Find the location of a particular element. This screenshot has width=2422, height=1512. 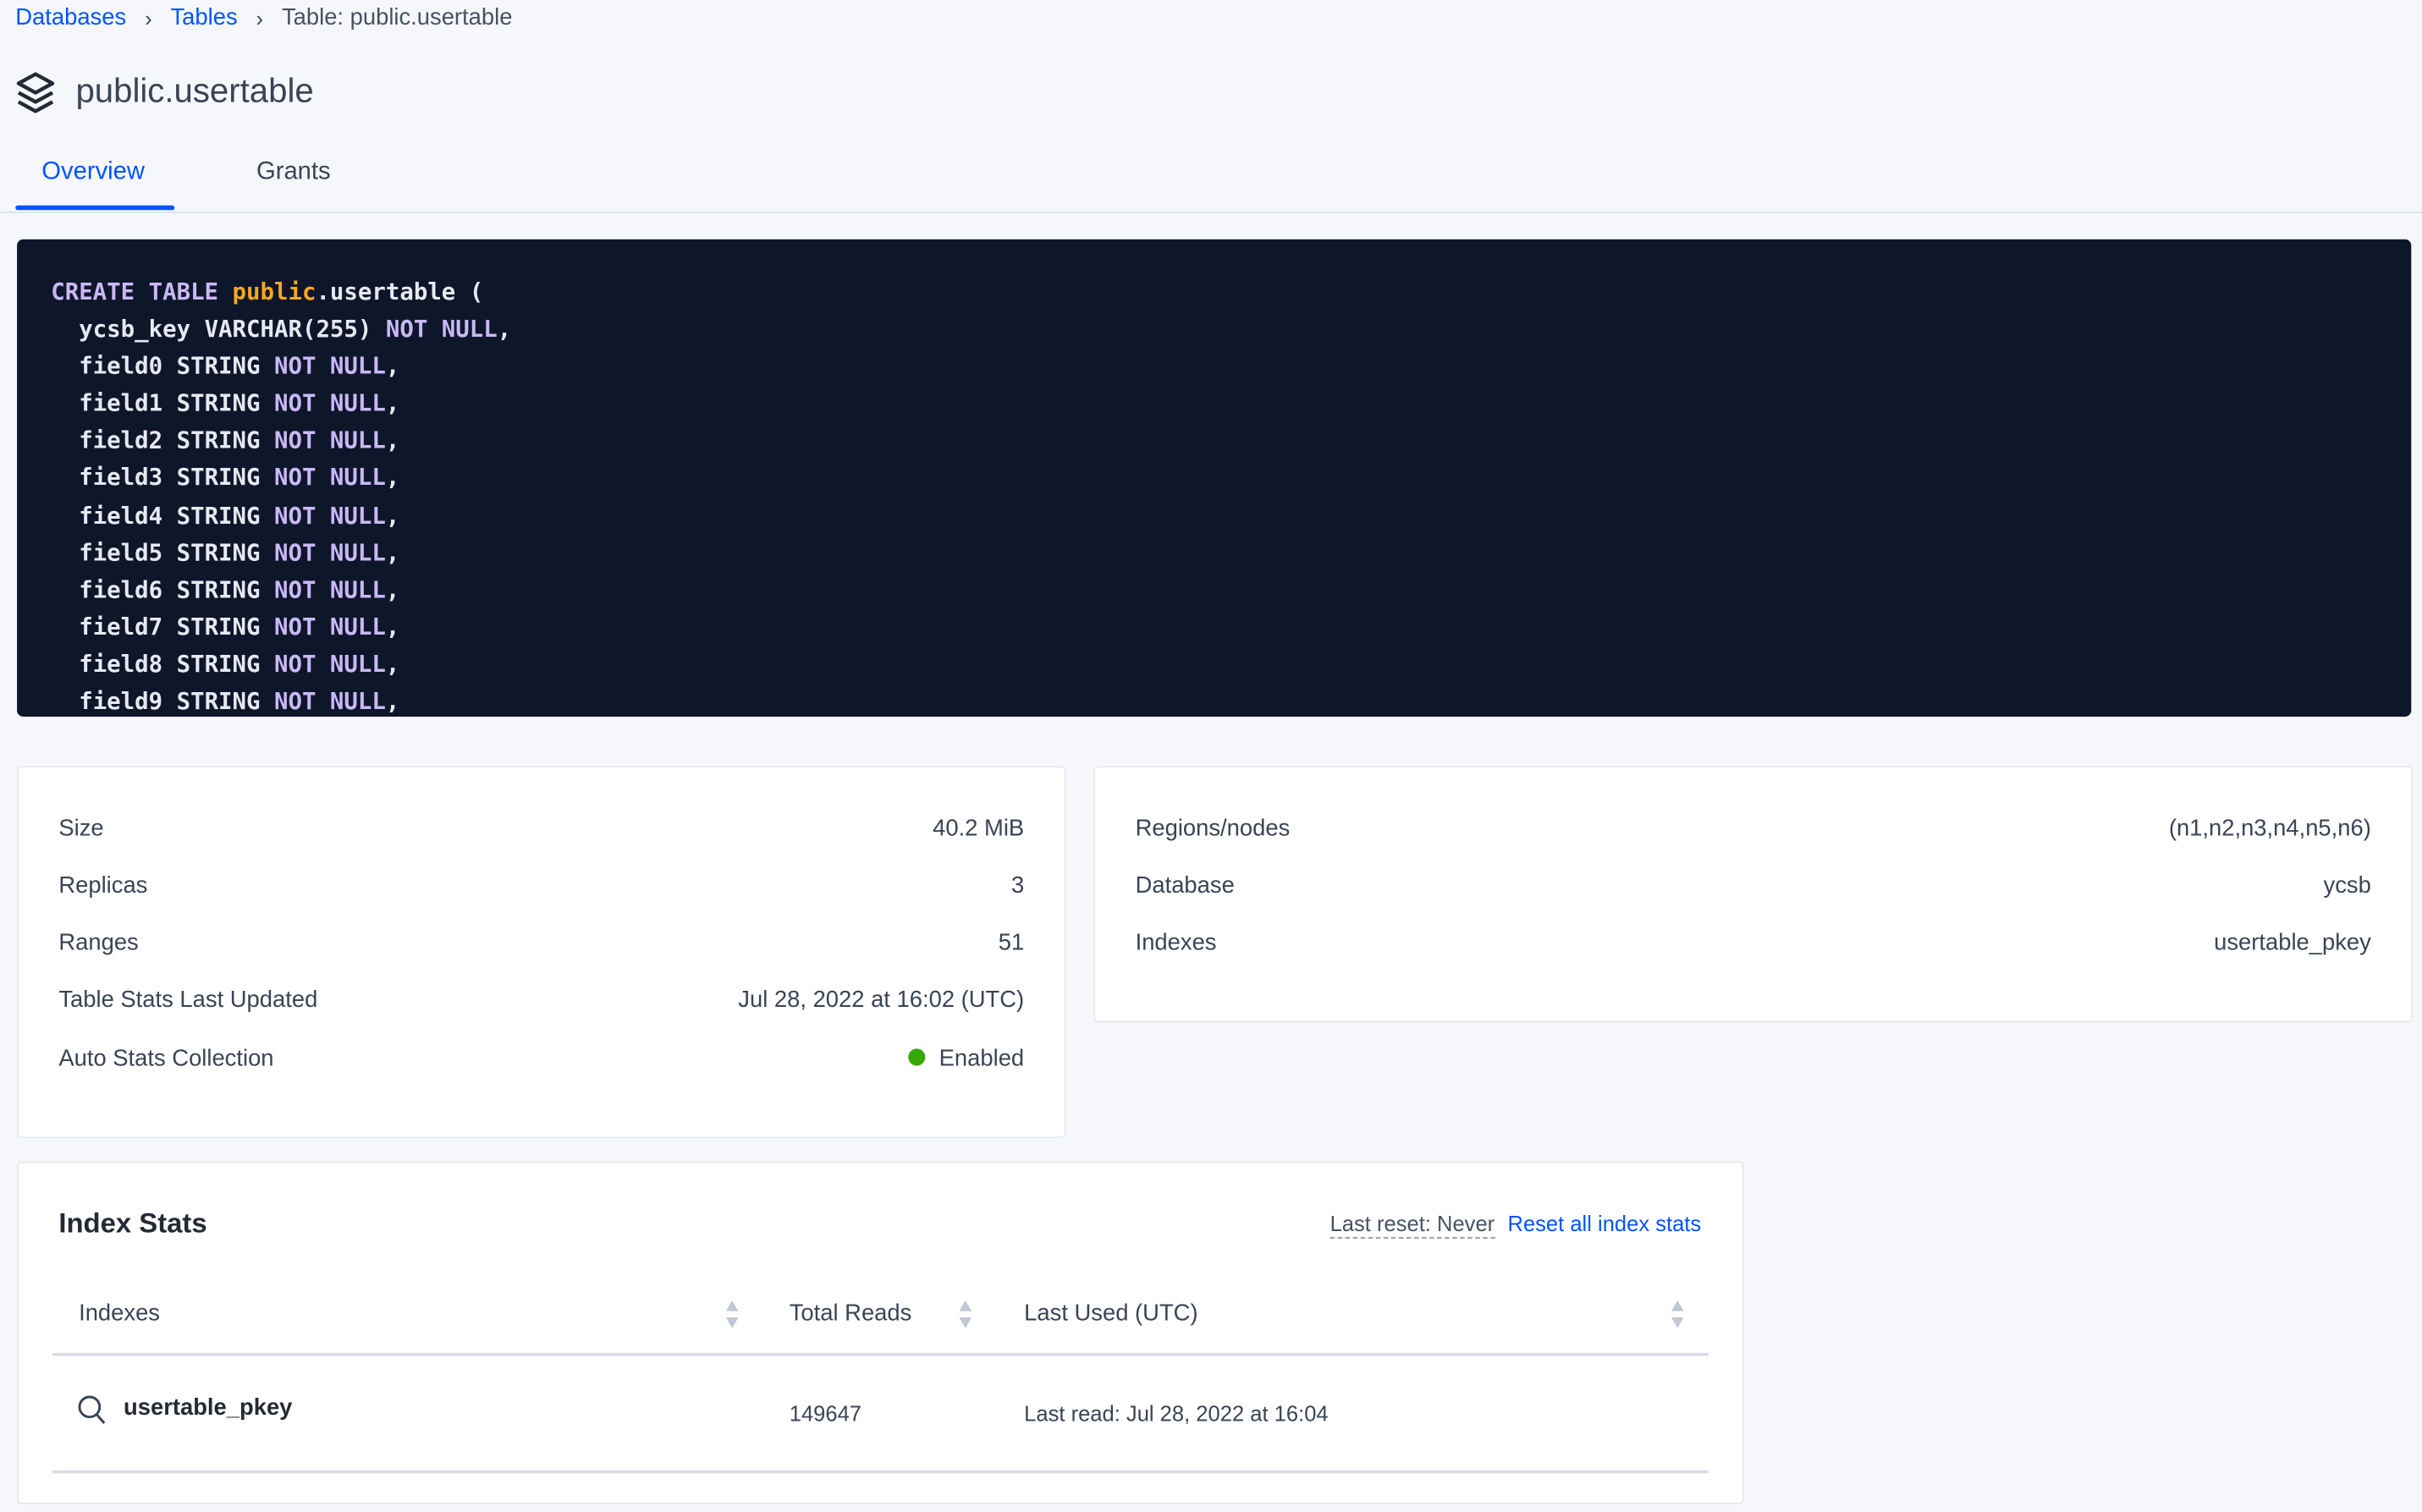

sql-column-line: field3 STRING NOT NULL, is located at coordinates (239, 478).